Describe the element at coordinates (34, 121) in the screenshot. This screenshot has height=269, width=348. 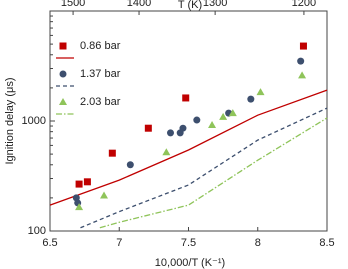
I see `y-tick-label: 1000` at that location.